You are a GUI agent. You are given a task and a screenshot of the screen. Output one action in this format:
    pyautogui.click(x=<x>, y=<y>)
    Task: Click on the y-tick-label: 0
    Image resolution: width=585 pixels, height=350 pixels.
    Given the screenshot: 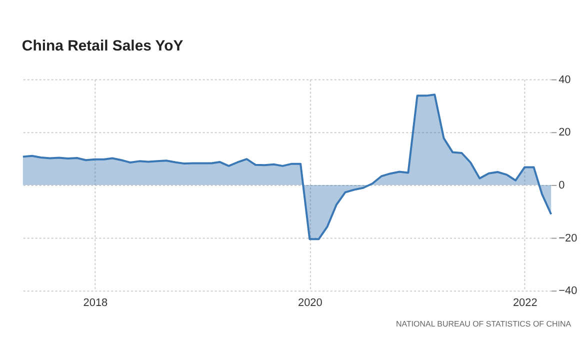 What is the action you would take?
    pyautogui.click(x=561, y=185)
    